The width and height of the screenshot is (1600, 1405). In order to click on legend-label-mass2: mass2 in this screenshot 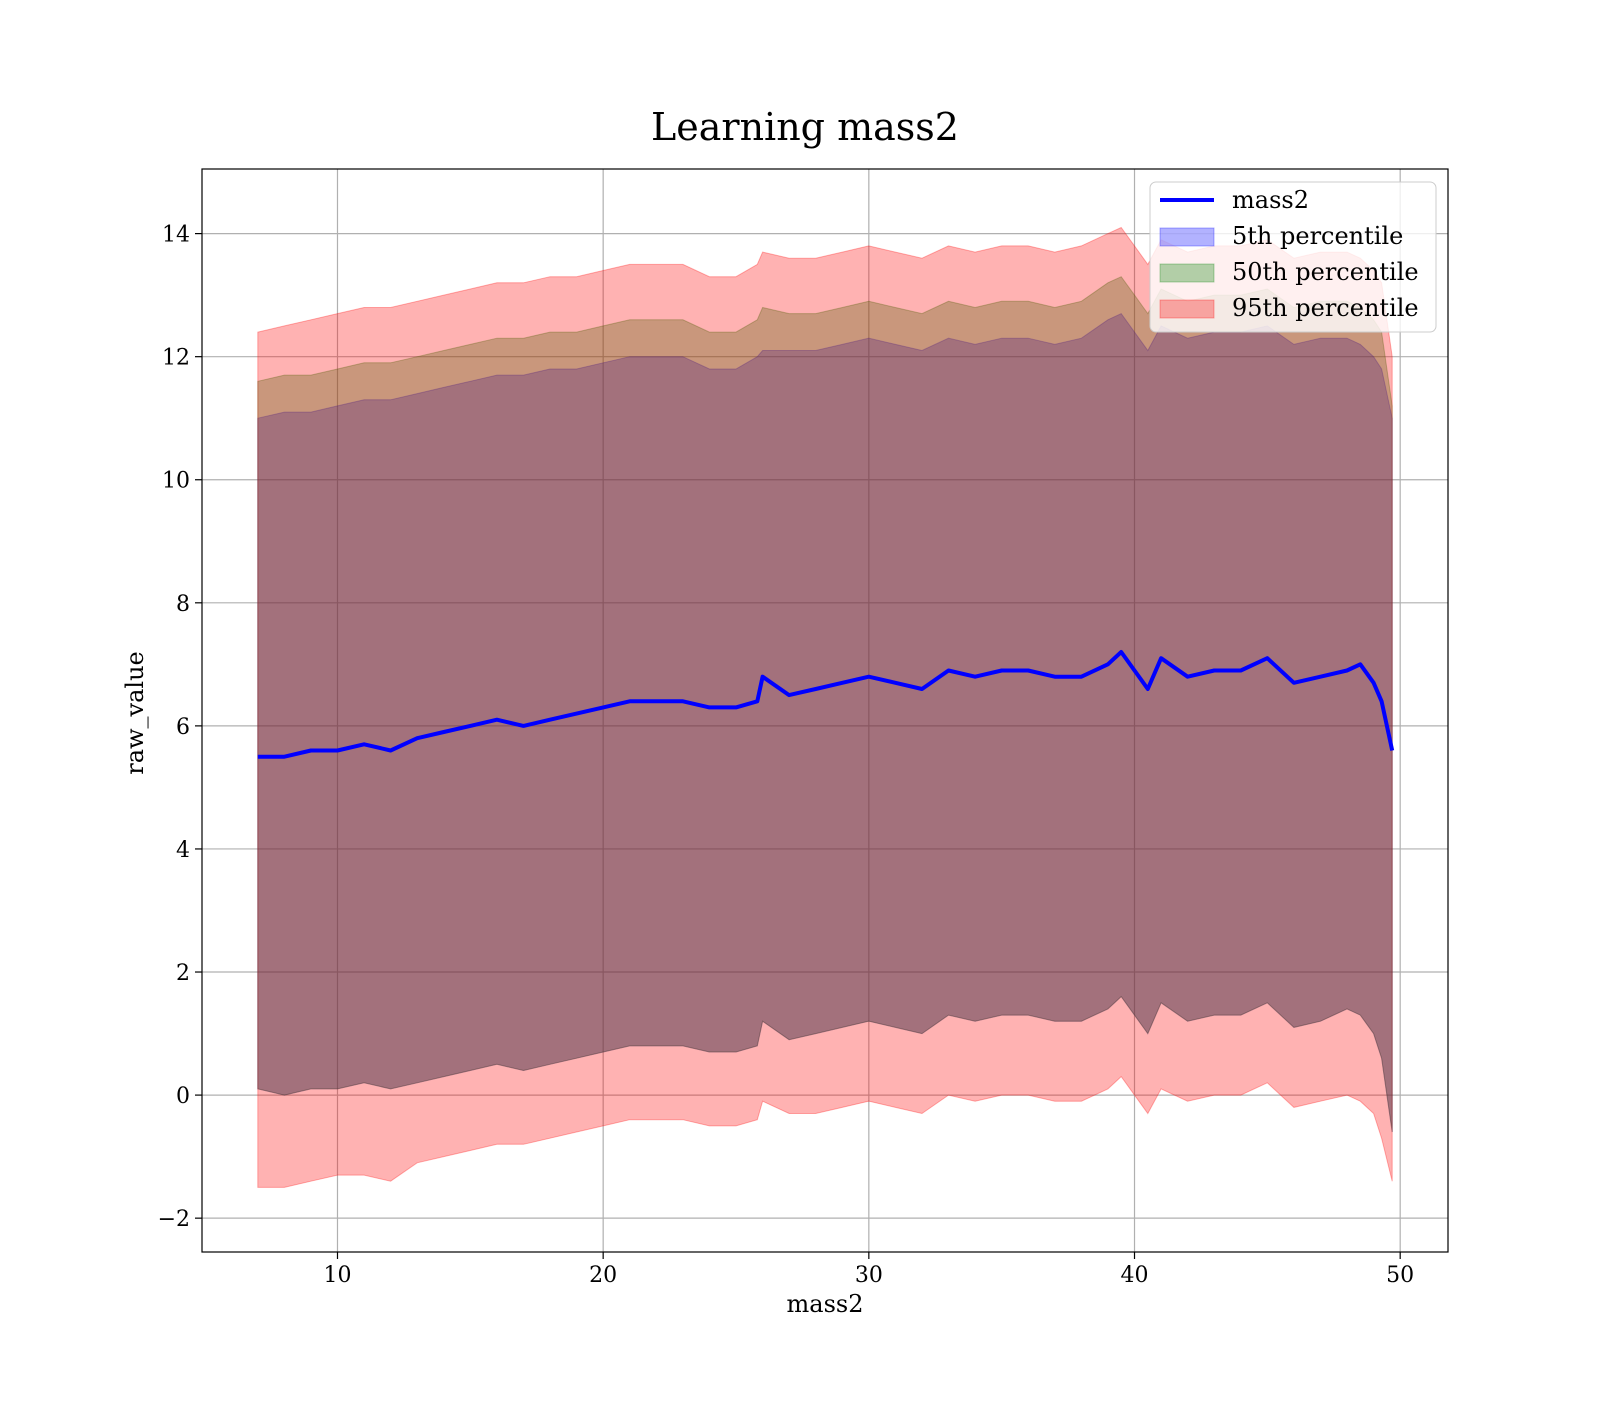, I will do `click(1270, 200)`.